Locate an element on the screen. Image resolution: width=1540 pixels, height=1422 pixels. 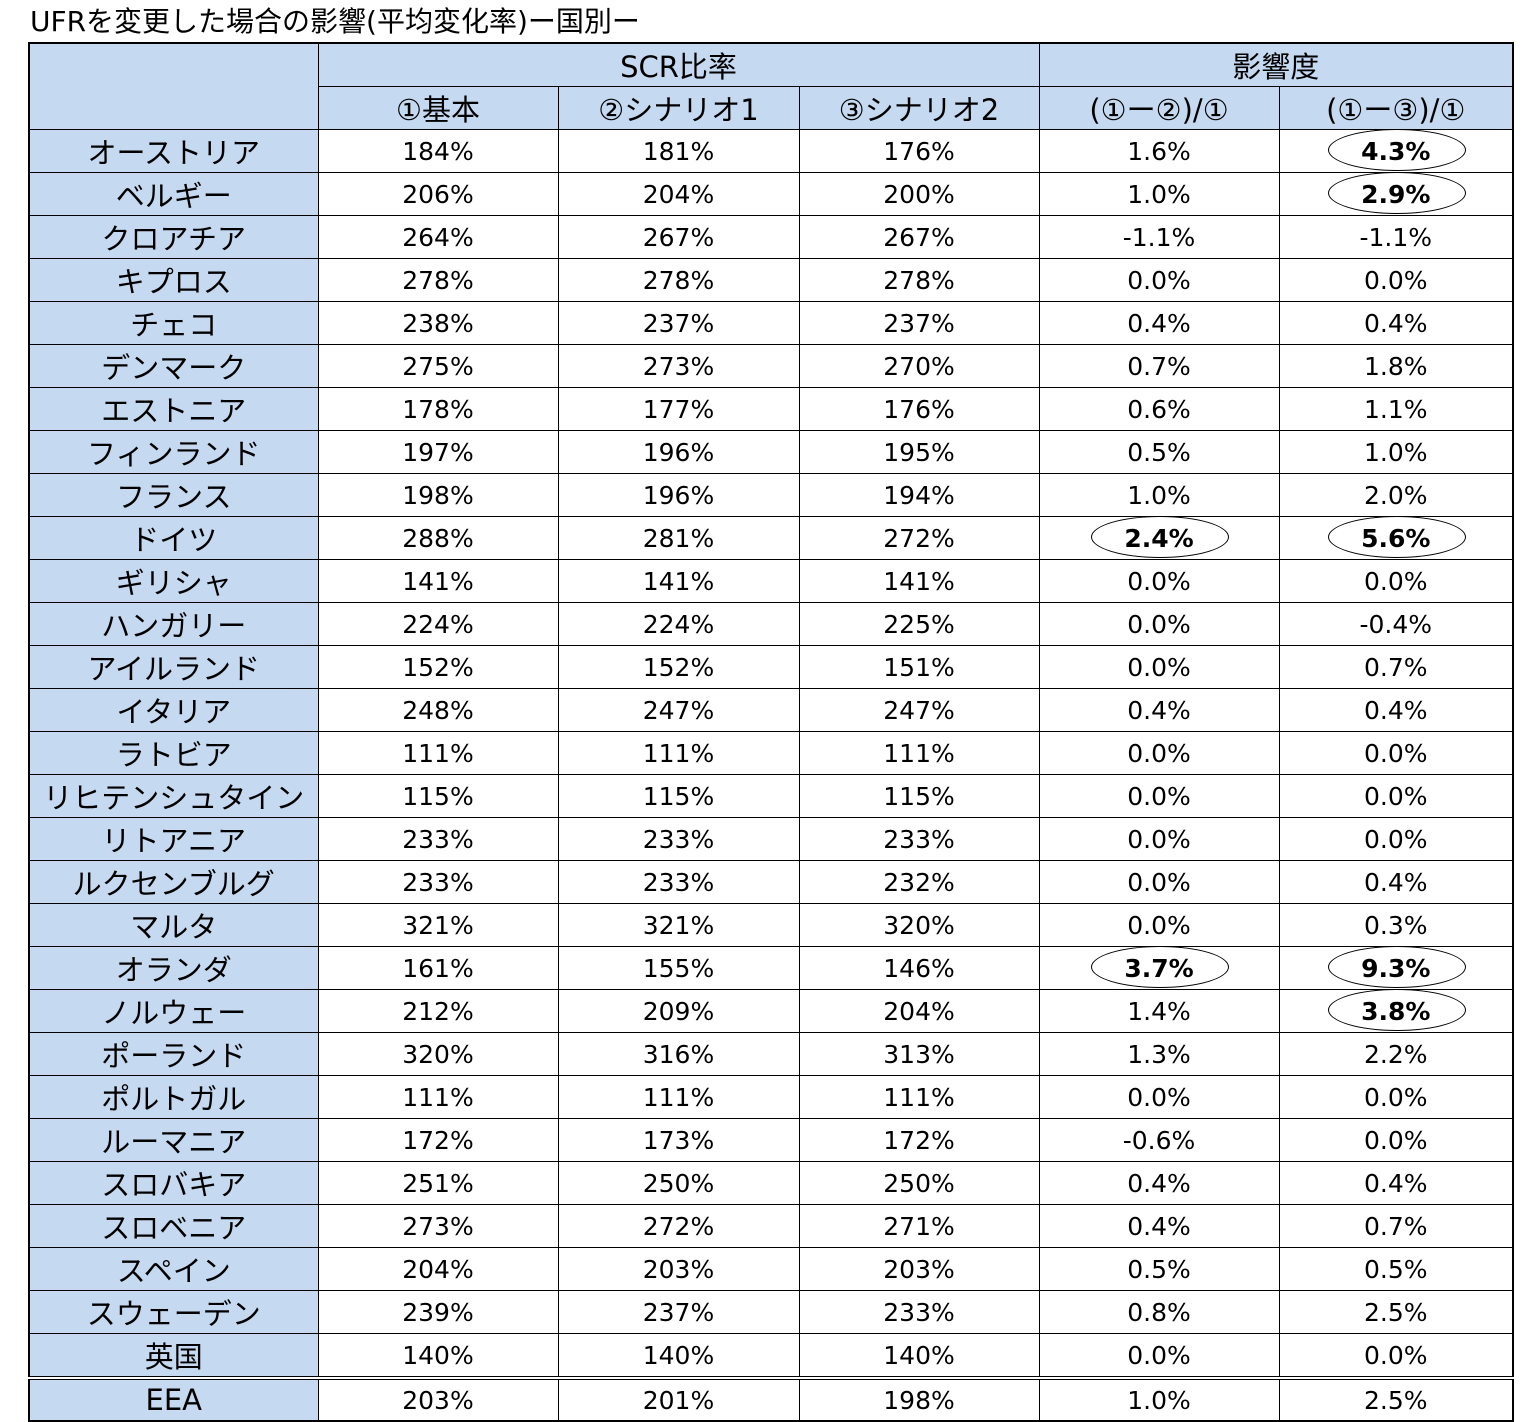
value-cell: 225% is located at coordinates (919, 624).